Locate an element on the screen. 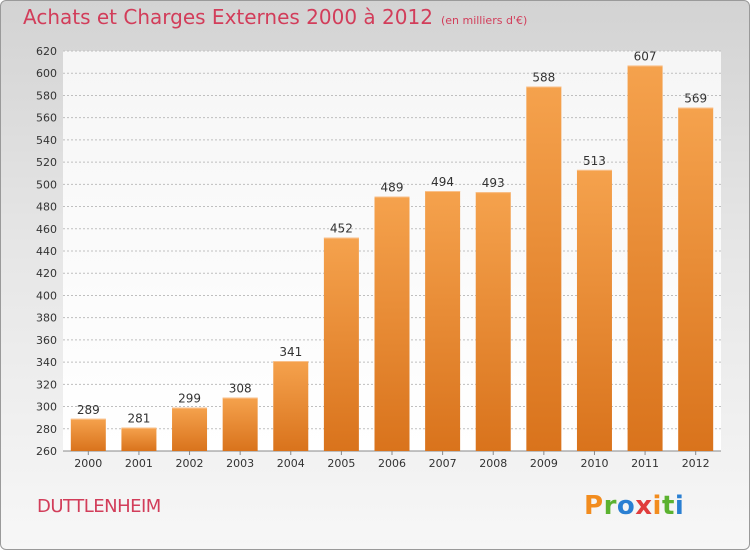 Image resolution: width=750 pixels, height=550 pixels. brand-letter: P is located at coordinates (594, 506).